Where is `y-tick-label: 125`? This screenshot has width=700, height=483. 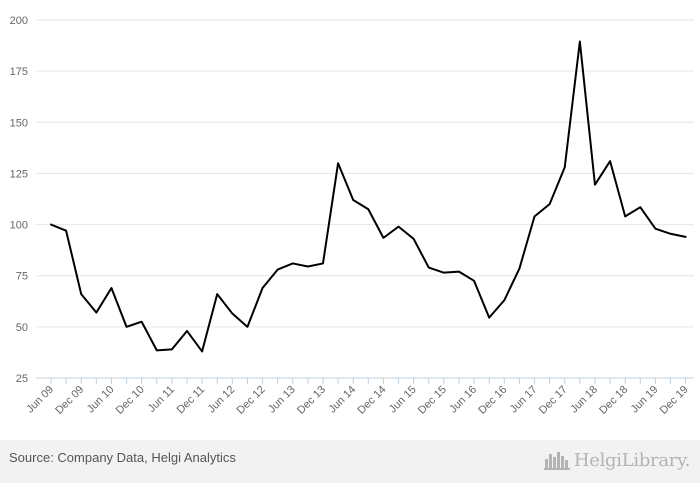 y-tick-label: 125 is located at coordinates (19, 174).